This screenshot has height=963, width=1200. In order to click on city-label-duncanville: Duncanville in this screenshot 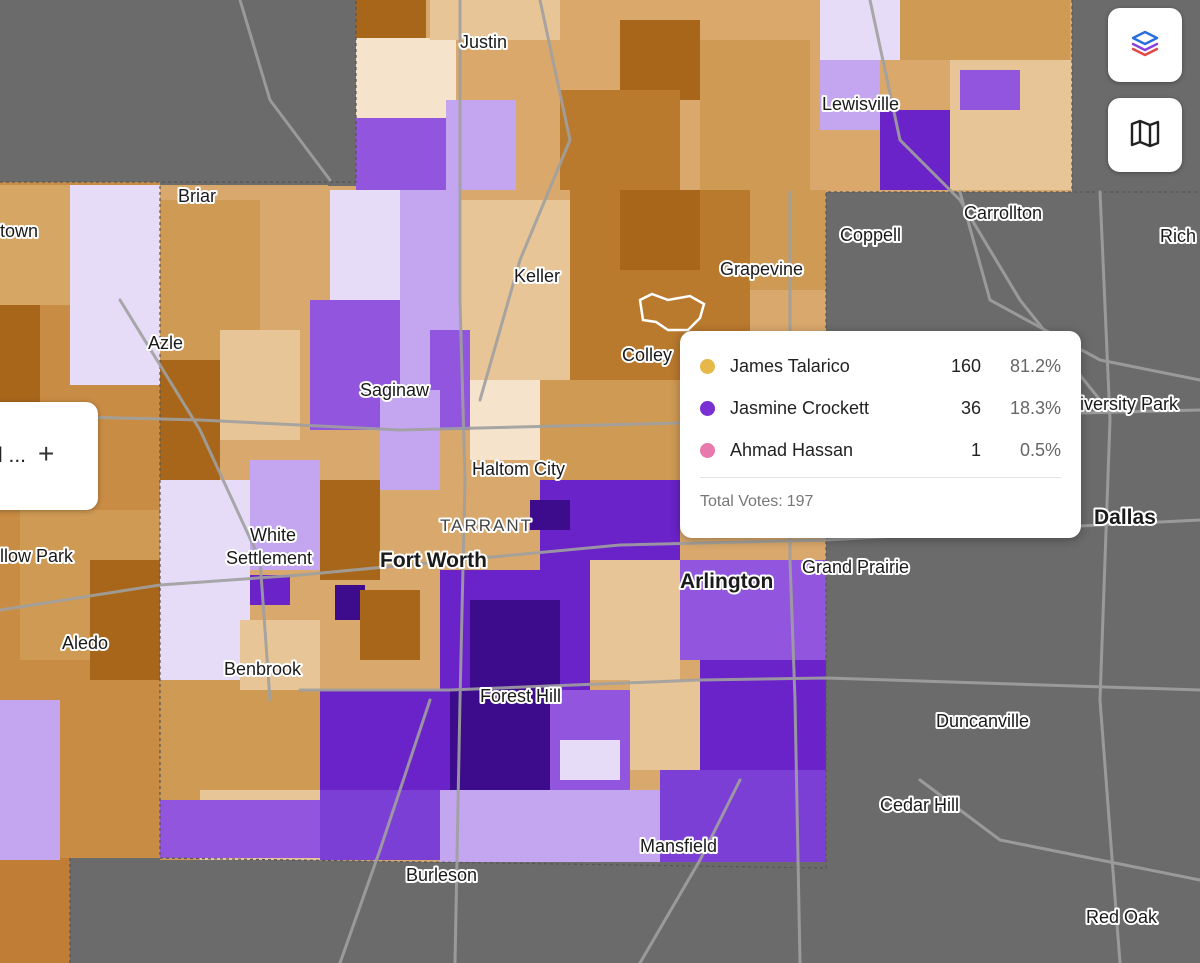, I will do `click(982, 721)`.